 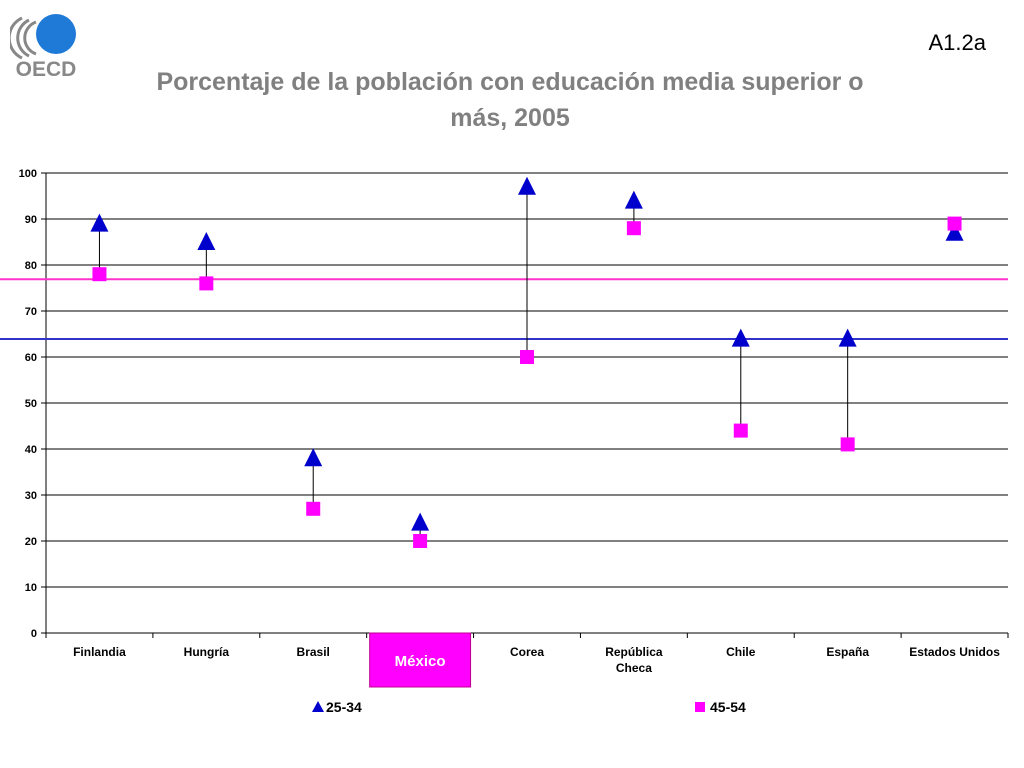 I want to click on y-tick-label: 50, so click(x=31, y=404).